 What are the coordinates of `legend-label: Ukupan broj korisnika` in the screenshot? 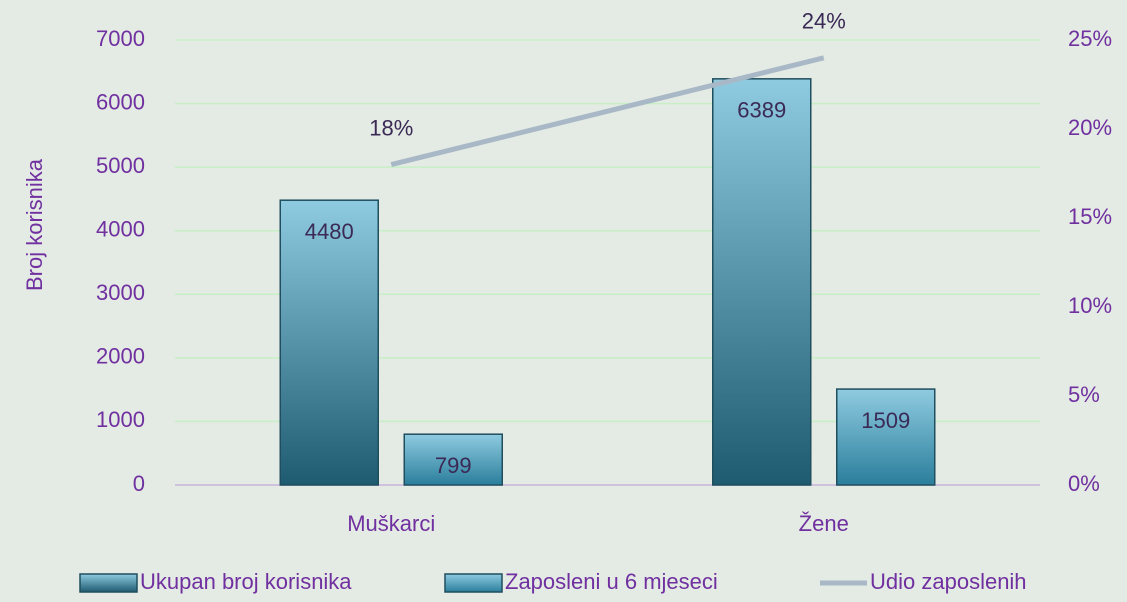 It's located at (246, 581).